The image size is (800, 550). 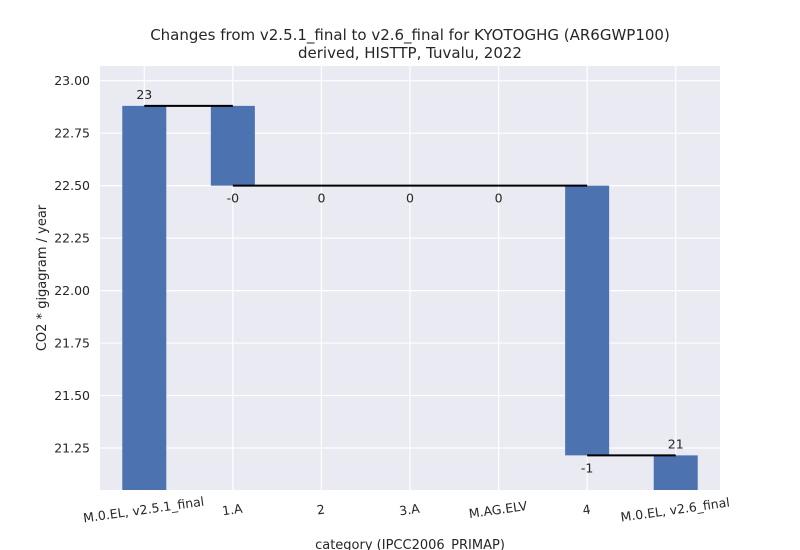 What do you see at coordinates (587, 510) in the screenshot?
I see `x-tick-label: 4` at bounding box center [587, 510].